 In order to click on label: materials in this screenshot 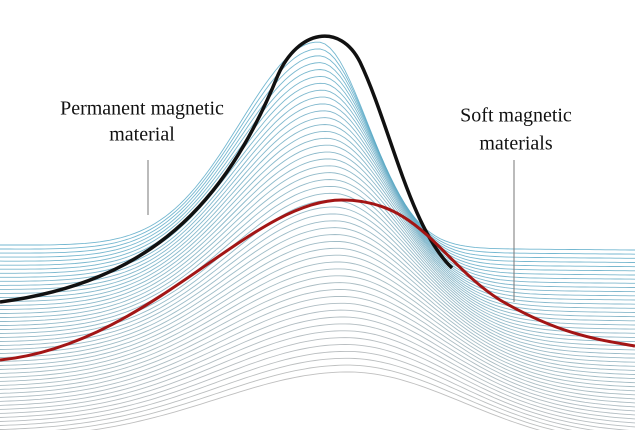, I will do `click(516, 144)`.